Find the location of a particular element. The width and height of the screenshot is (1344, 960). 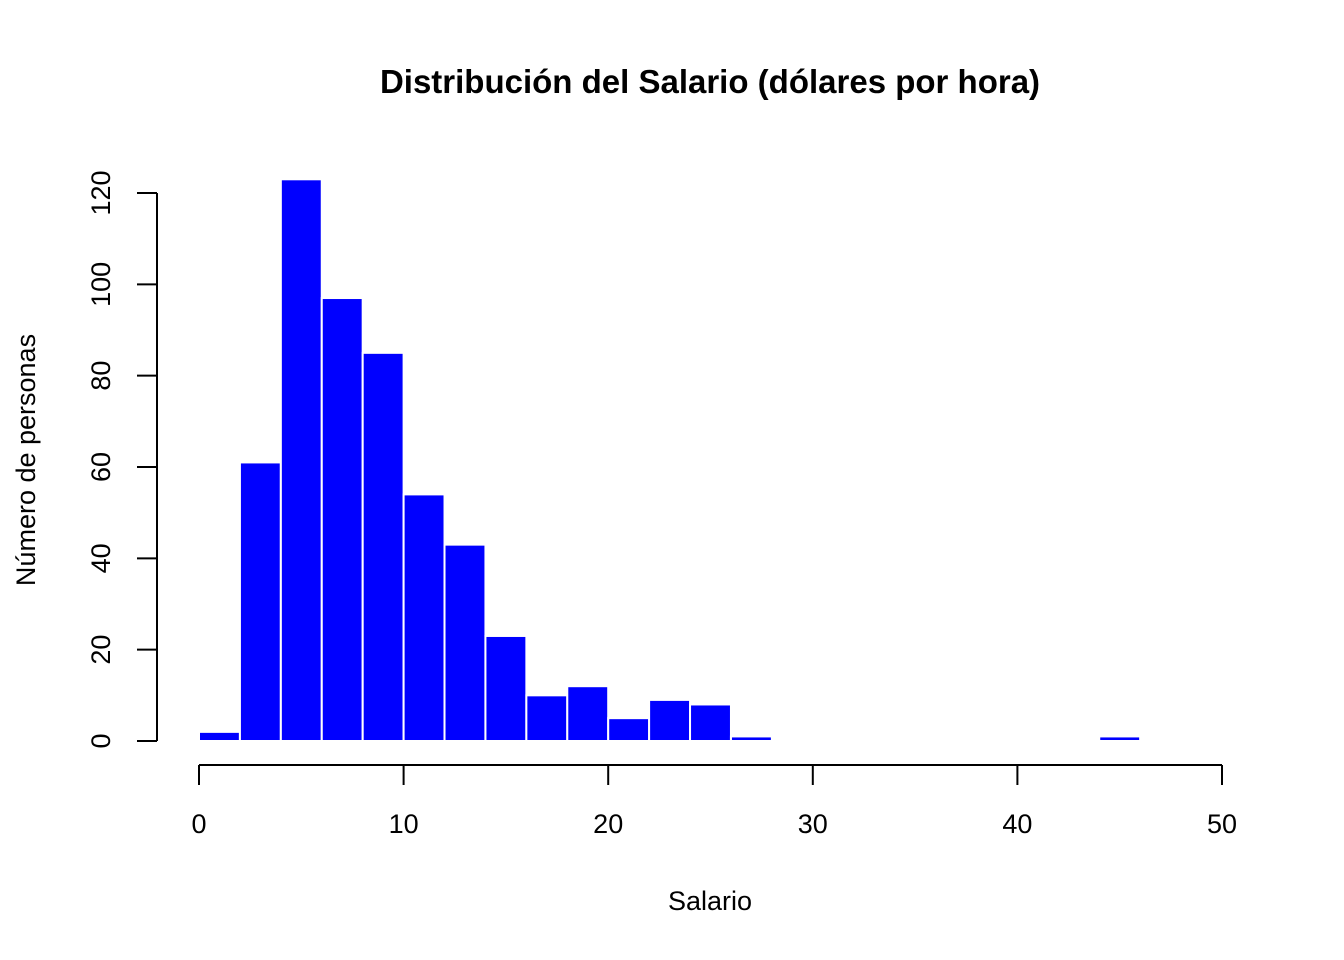

x-tick-label: 40 is located at coordinates (1017, 824).